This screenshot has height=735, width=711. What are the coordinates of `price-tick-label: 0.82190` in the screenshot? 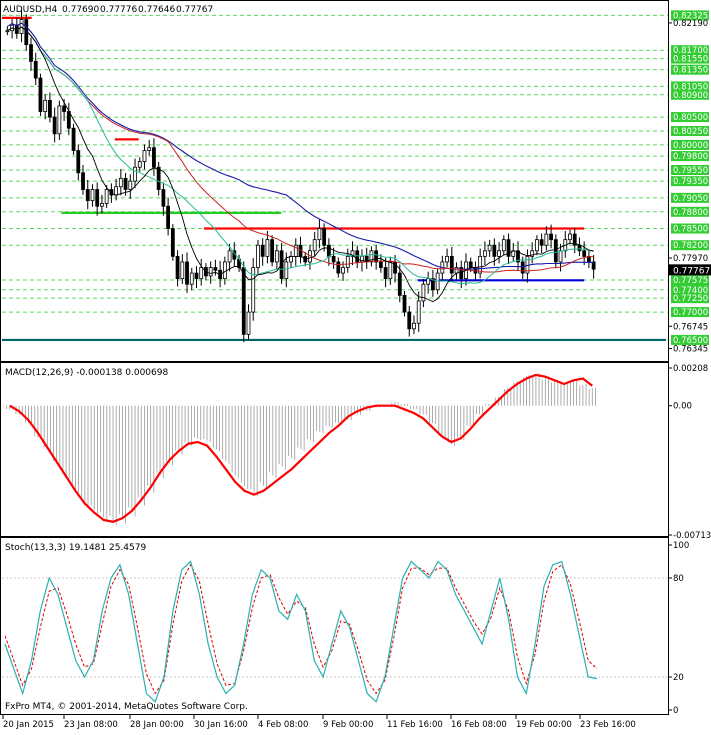 It's located at (690, 24).